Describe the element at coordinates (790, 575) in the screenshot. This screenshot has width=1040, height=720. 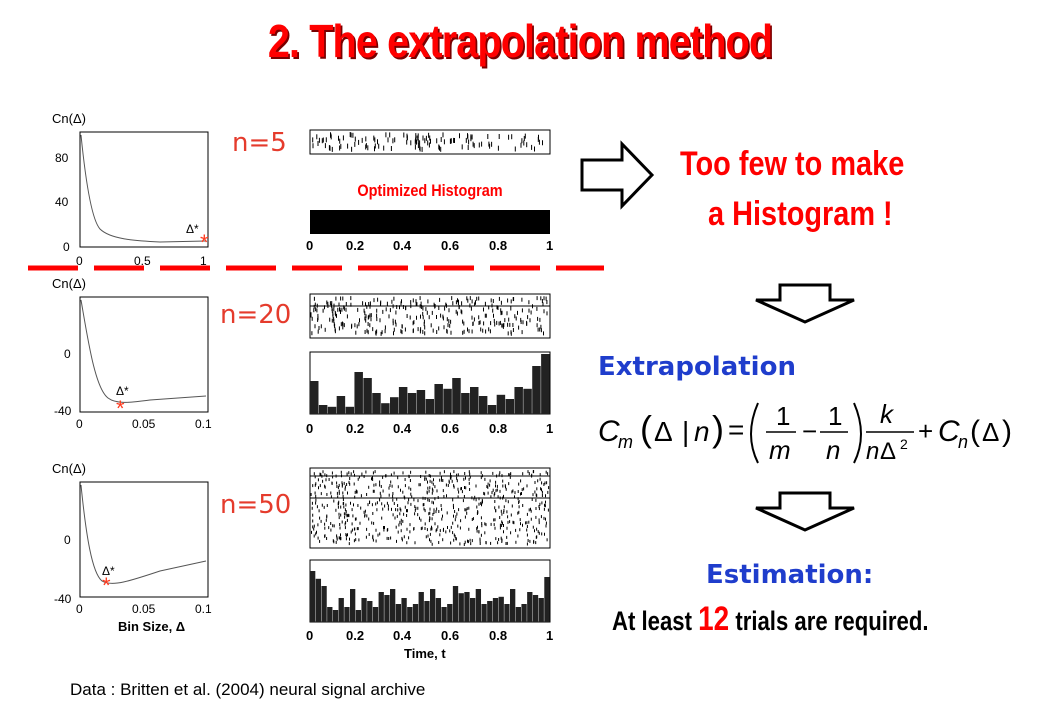
I see `estimation-label: Estimation:` at that location.